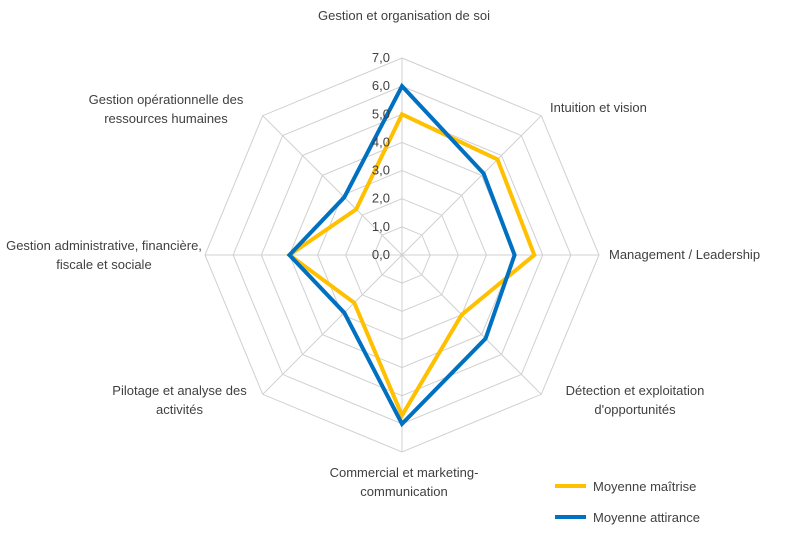 The height and width of the screenshot is (533, 802). Describe the element at coordinates (381, 113) in the screenshot. I see `tick-label: 5,0` at that location.